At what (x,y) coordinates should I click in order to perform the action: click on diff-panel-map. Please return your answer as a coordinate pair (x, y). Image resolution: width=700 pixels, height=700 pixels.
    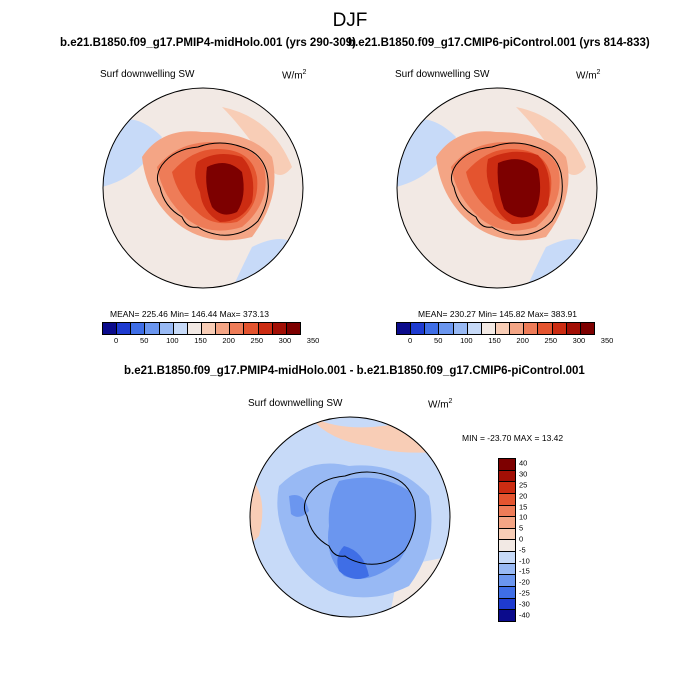
    Looking at the image, I should click on (350, 517).